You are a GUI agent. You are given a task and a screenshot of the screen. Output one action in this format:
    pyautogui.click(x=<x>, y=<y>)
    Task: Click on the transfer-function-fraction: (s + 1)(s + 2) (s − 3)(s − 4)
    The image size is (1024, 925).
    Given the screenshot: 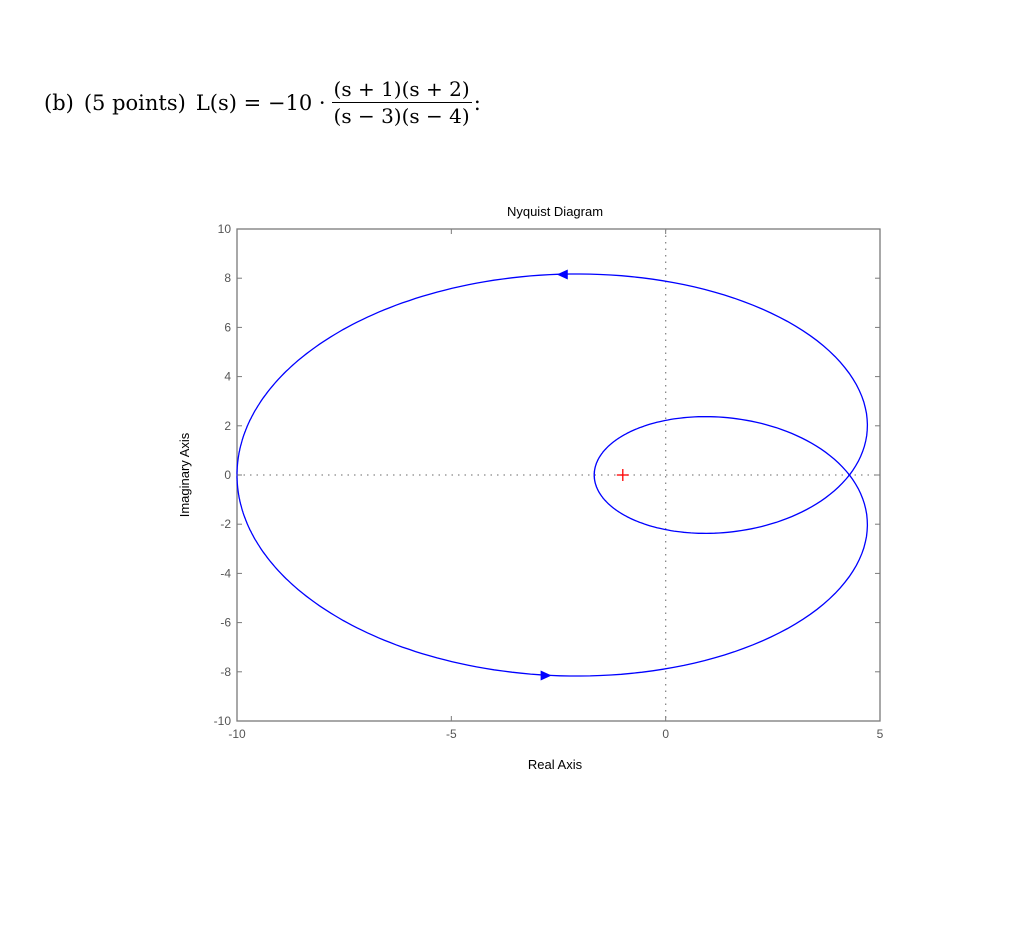 What is the action you would take?
    pyautogui.click(x=401, y=102)
    